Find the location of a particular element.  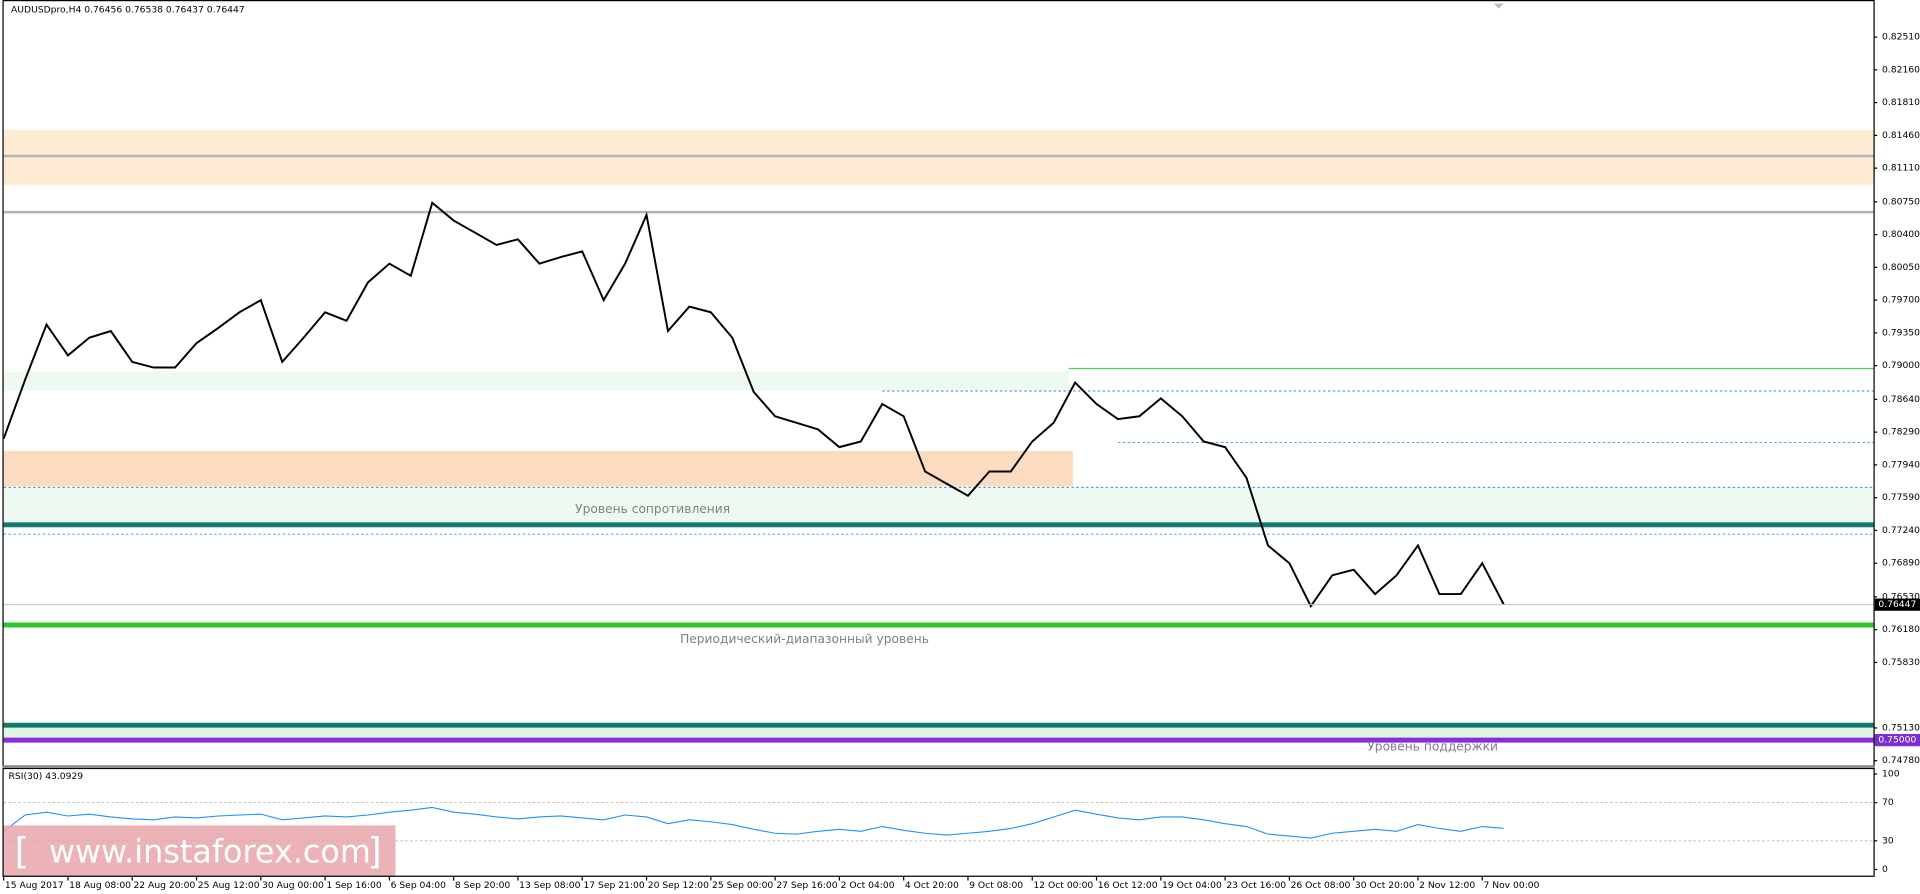

y-tick-label: 0.76530 is located at coordinates (1901, 596).